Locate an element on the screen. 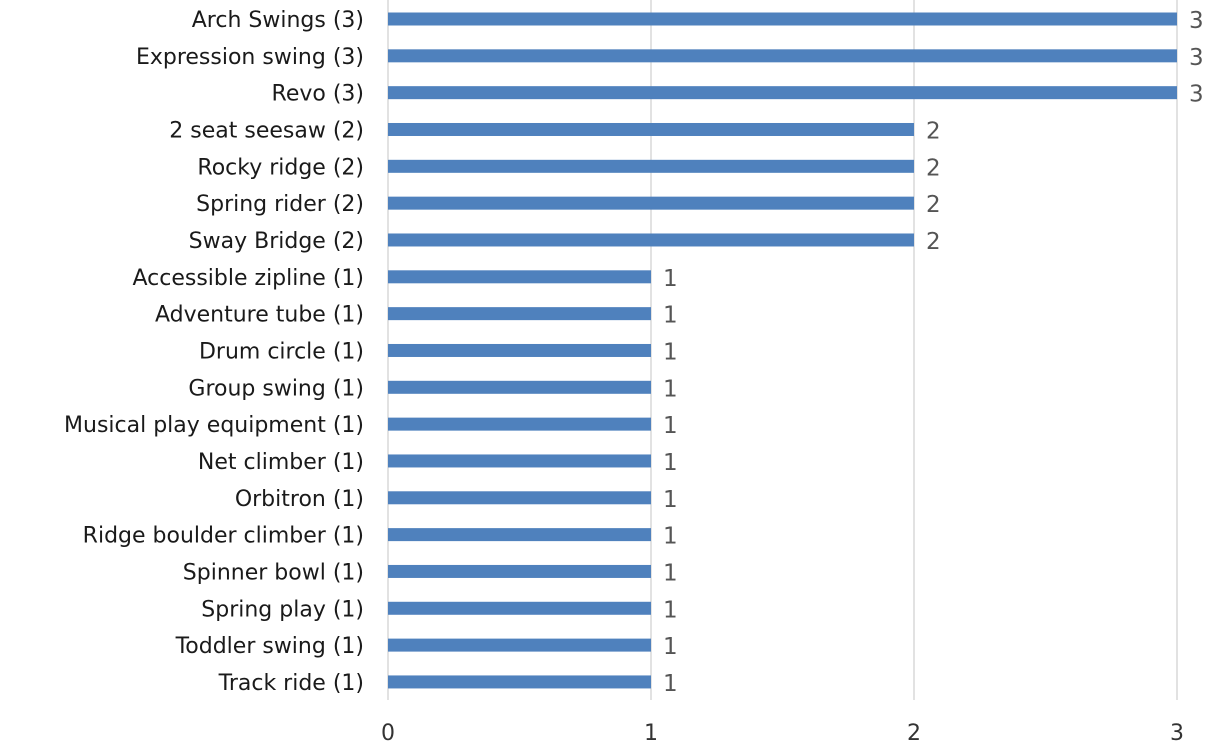  category-label: Drum circle (1) is located at coordinates (281, 351).